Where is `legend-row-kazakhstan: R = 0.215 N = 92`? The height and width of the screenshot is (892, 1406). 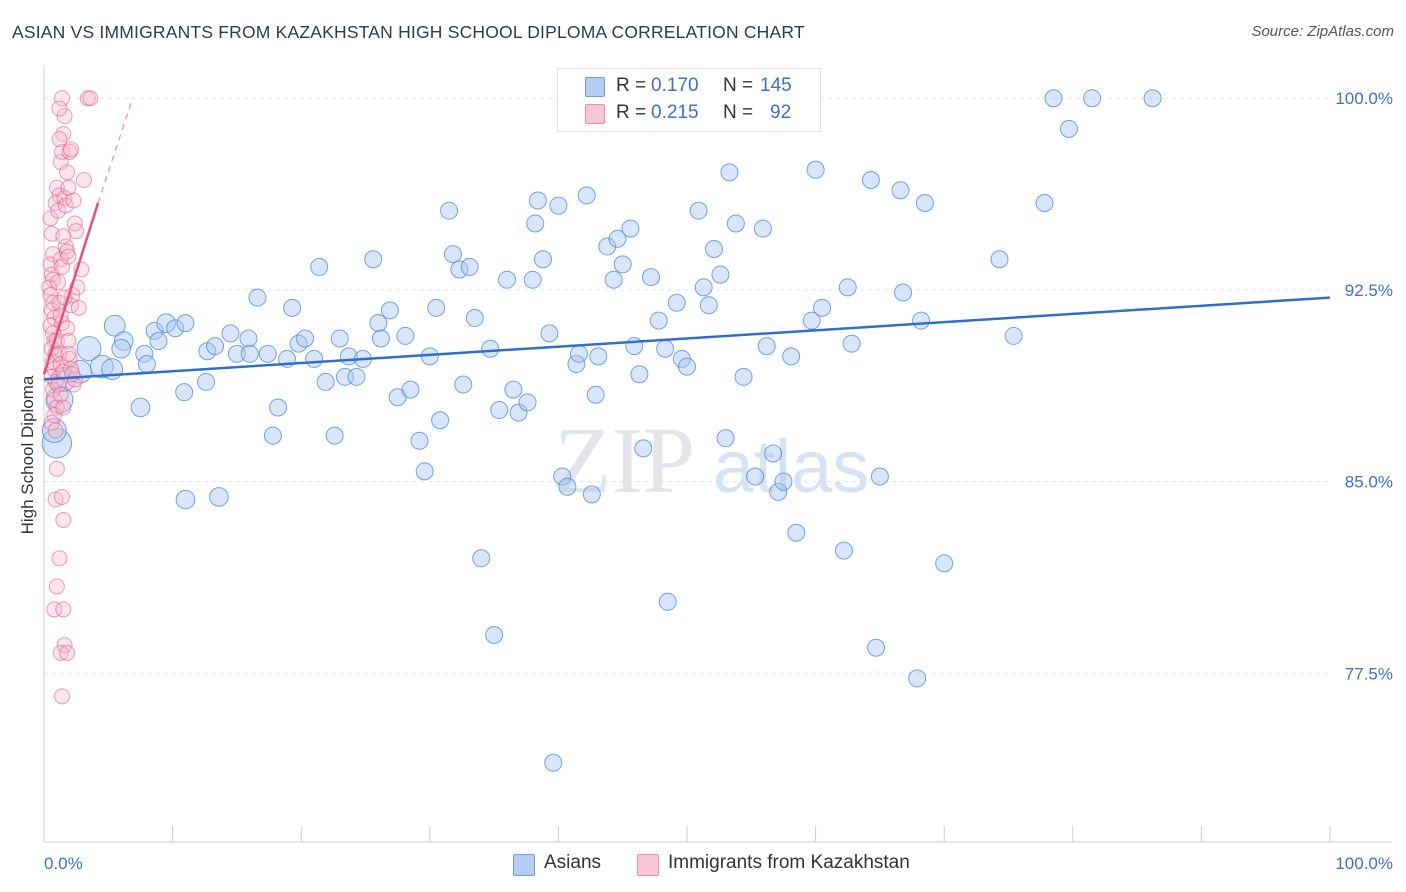 legend-row-kazakhstan: R = 0.215 N = 92 is located at coordinates (689, 114).